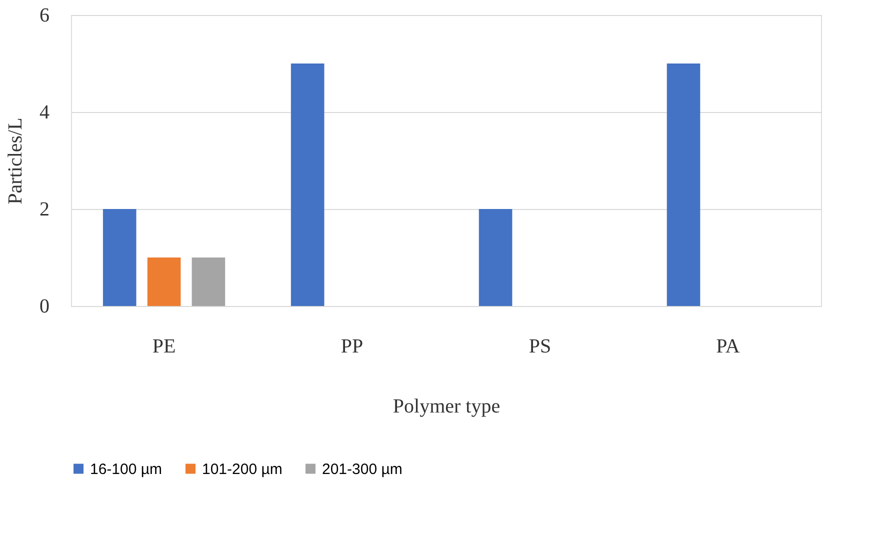 The image size is (885, 534). Describe the element at coordinates (45, 307) in the screenshot. I see `y-tick-label: 0` at that location.